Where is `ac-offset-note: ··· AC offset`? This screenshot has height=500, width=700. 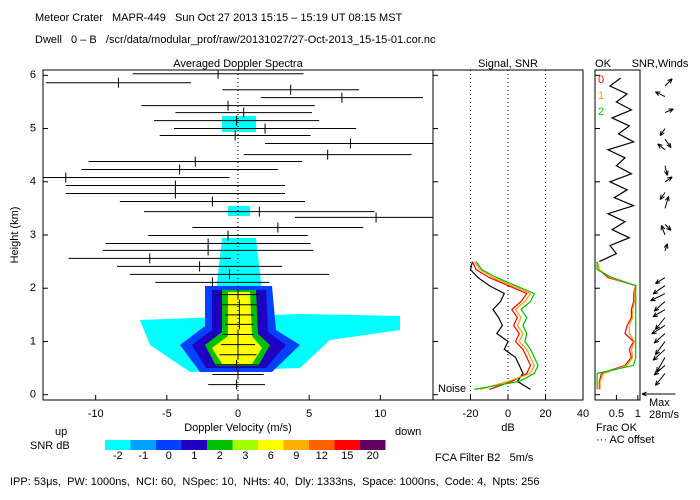 ac-offset-note: ··· AC offset is located at coordinates (625, 440).